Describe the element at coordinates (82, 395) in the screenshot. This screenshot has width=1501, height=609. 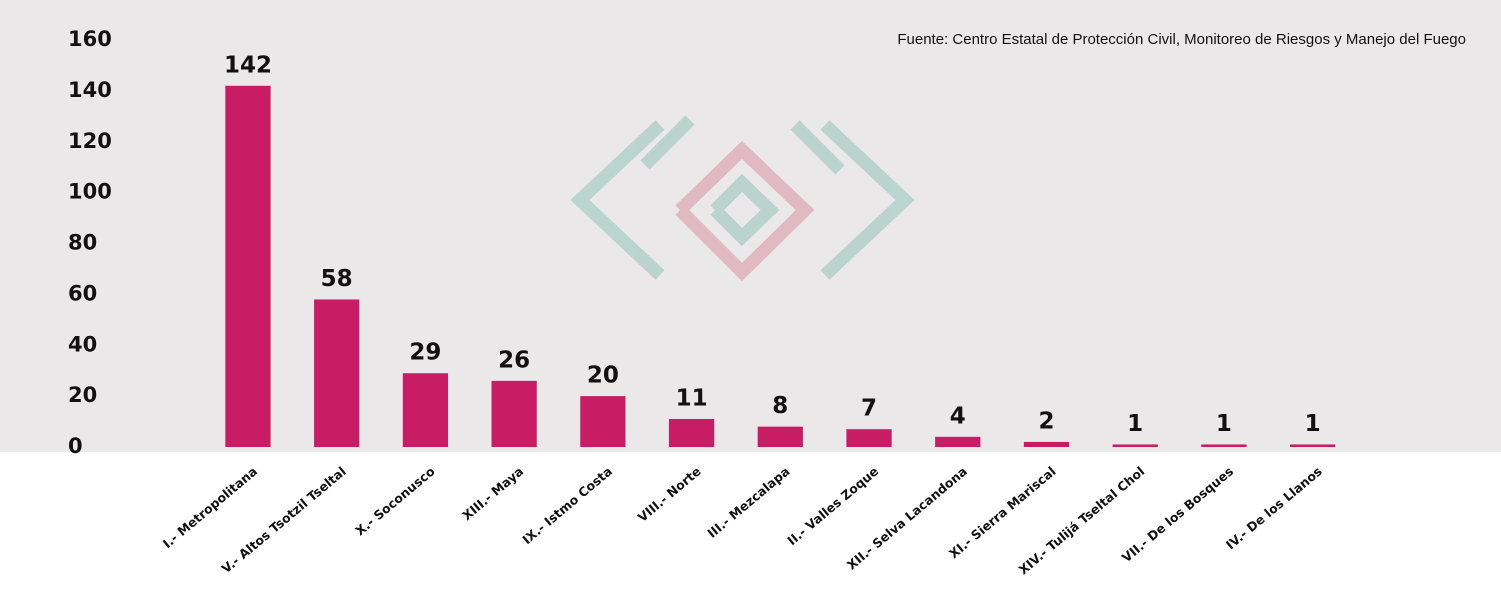
I see `y-tick-label: 20` at that location.